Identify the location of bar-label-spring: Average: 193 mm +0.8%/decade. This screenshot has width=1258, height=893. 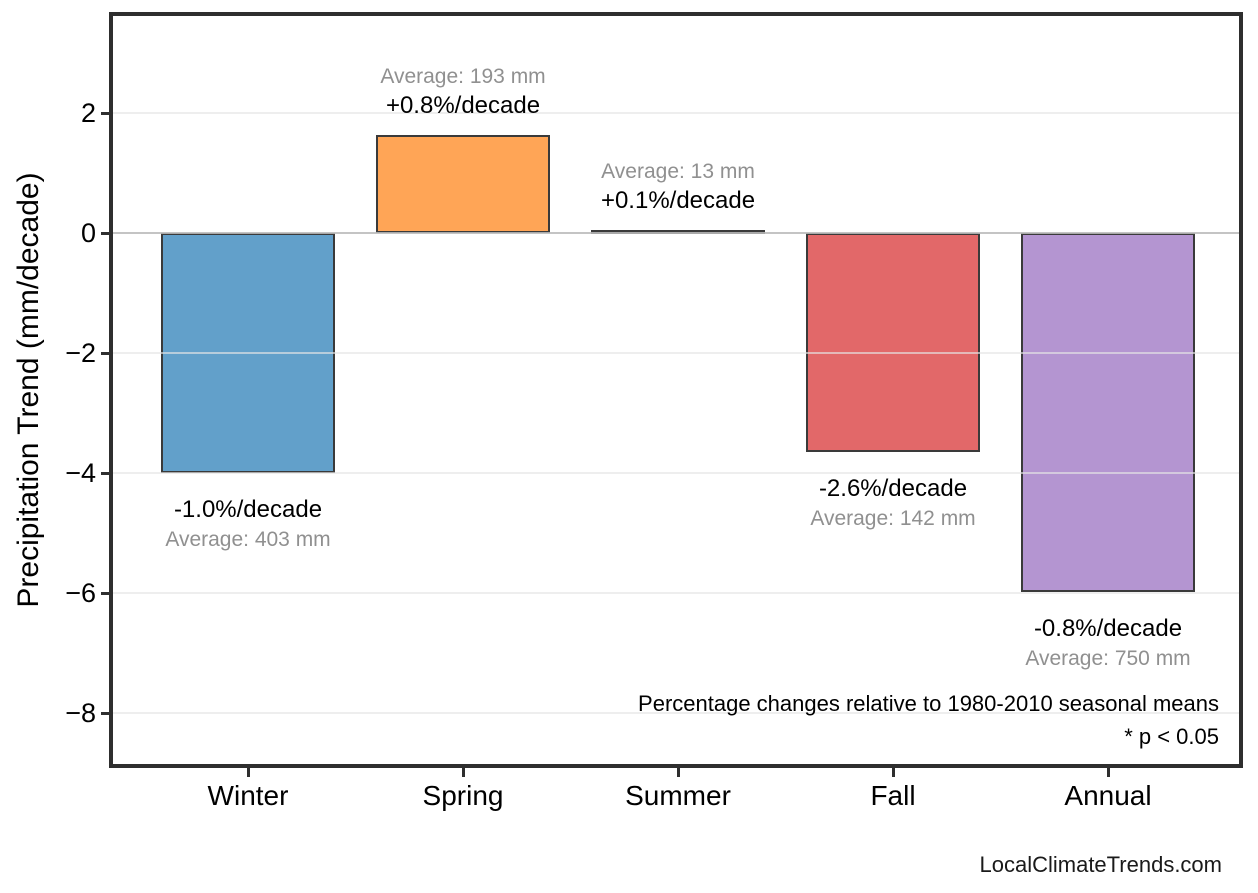
(463, 91).